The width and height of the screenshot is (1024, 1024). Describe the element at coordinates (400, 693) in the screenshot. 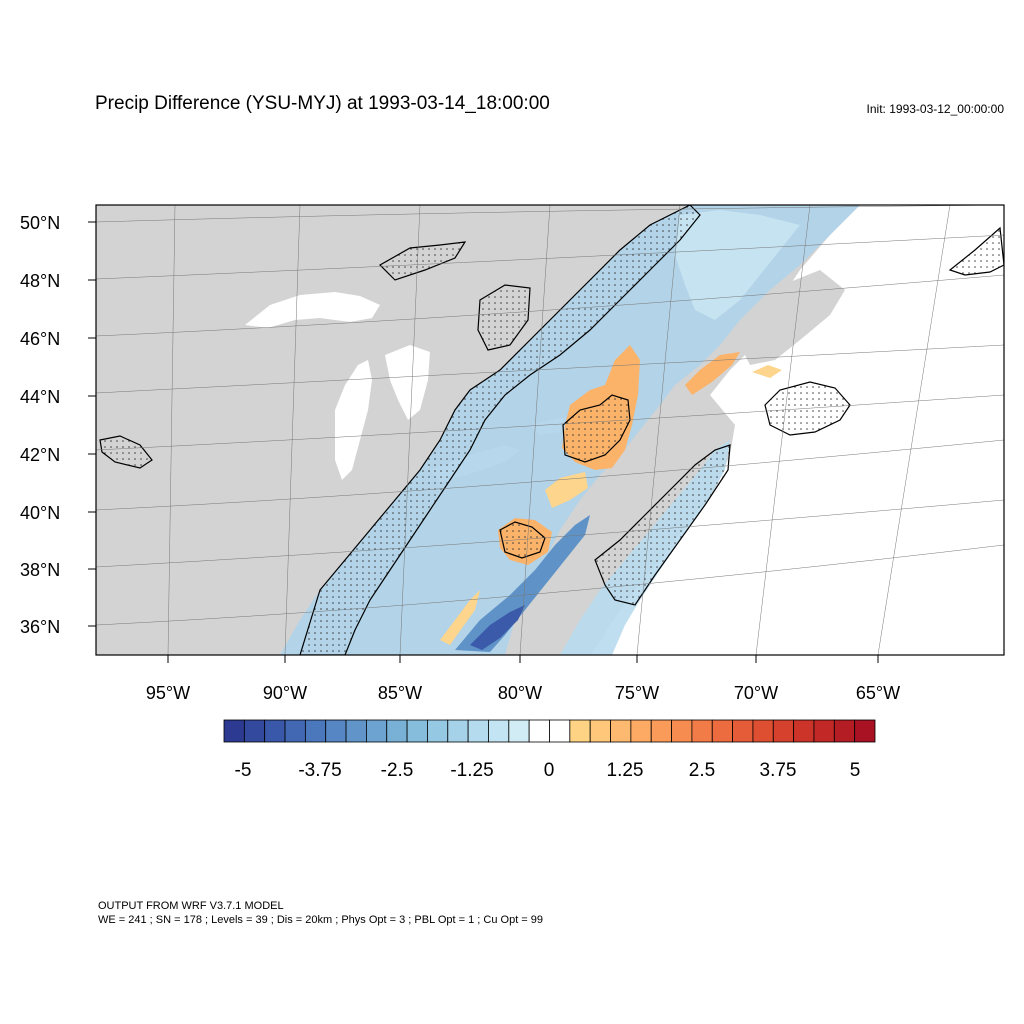

I see `lon-label-85w: 85°W` at that location.